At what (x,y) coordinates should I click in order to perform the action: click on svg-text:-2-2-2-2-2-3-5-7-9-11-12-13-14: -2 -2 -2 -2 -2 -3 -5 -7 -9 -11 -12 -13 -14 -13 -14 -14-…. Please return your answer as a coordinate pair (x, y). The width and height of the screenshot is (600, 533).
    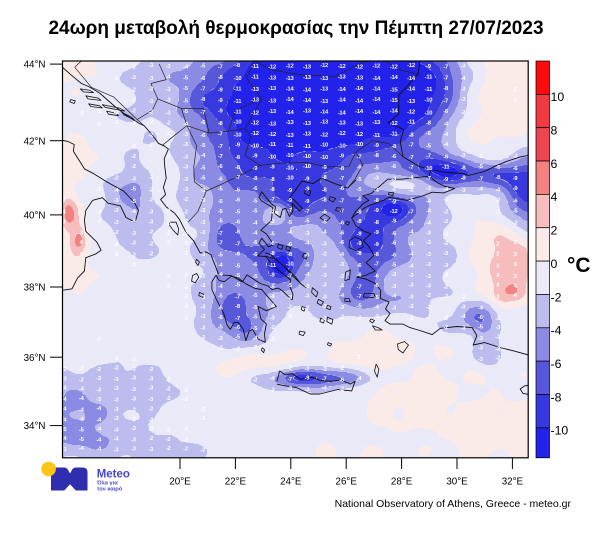
    Looking at the image, I should click on (272, 113).